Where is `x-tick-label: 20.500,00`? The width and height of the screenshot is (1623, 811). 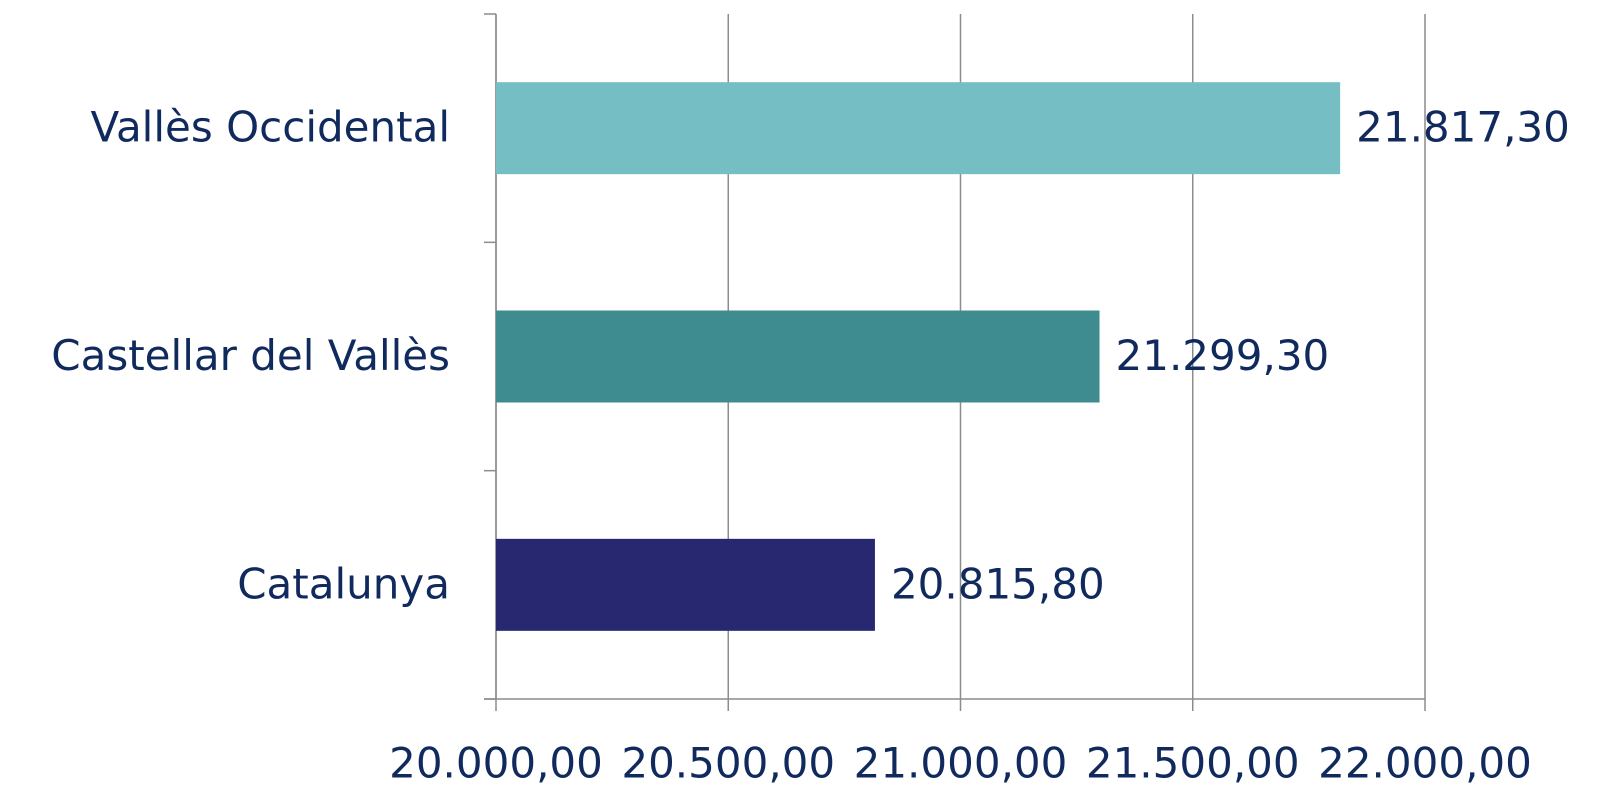
x-tick-label: 20.500,00 is located at coordinates (728, 763).